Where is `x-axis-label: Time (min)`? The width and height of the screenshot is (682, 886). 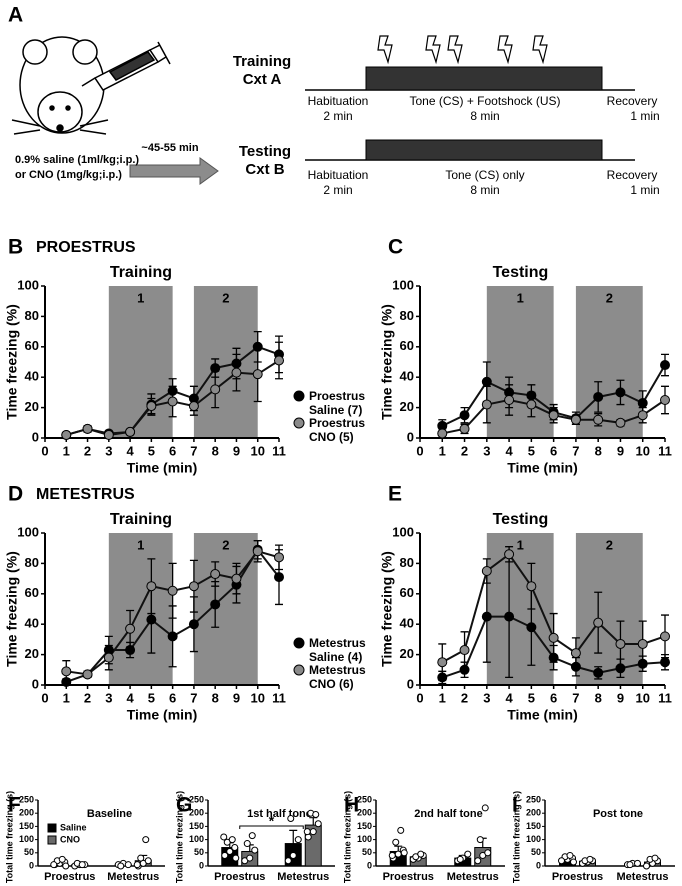
x-axis-label: Time (min) is located at coordinates (542, 715).